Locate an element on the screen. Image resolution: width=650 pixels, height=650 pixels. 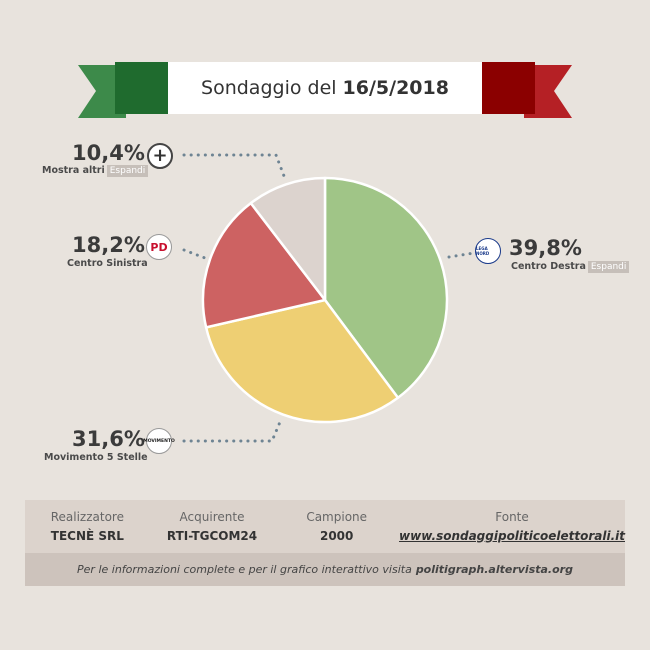
info-col-realizzatore: Realizzatore TECNÈ SRL is located at coordinates (87, 526).